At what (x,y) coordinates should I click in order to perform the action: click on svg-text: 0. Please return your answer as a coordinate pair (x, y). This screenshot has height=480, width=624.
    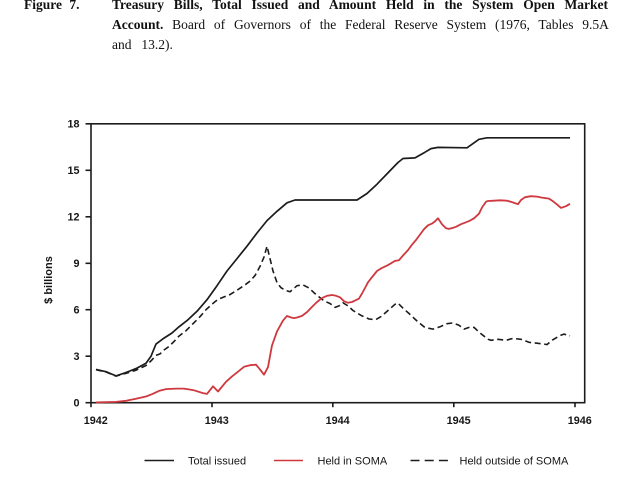
    Looking at the image, I should click on (76, 404).